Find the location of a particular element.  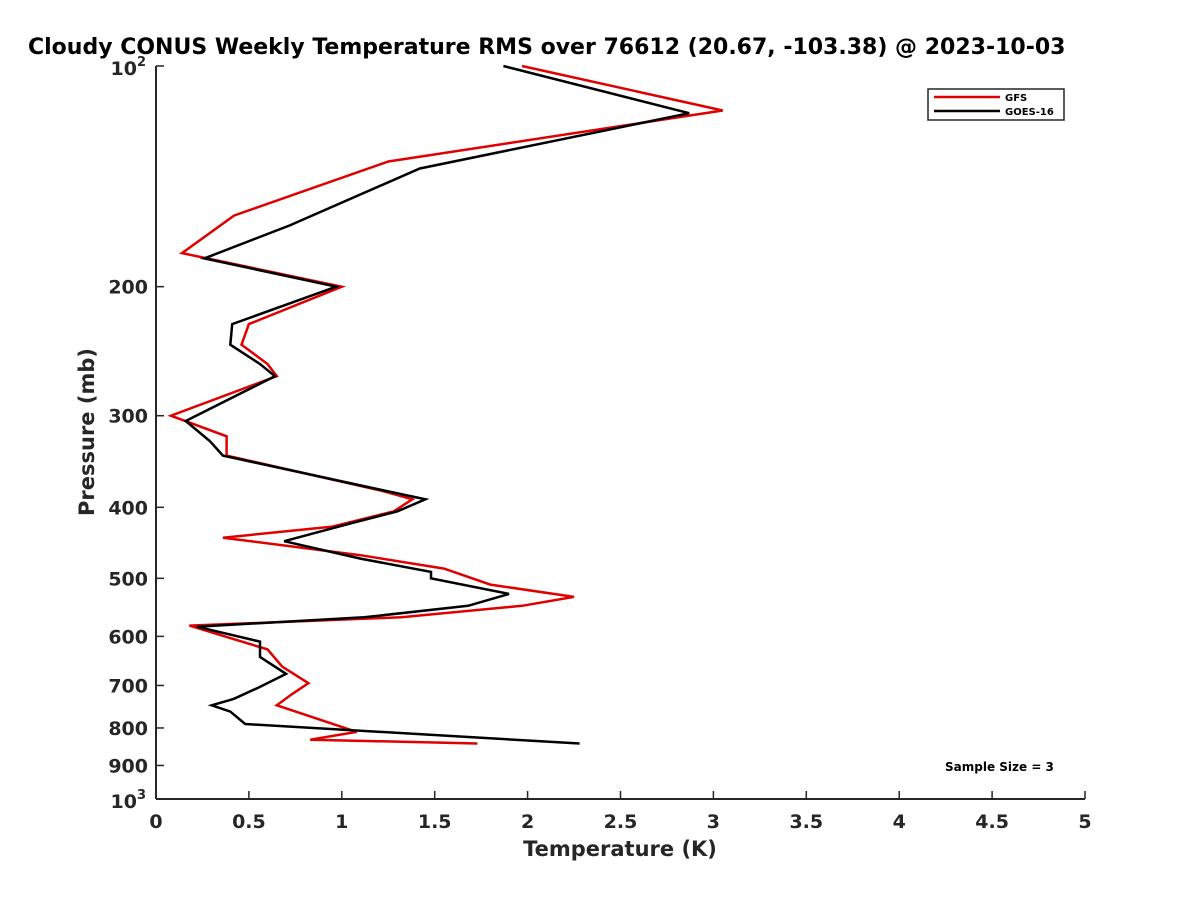

x-tick-label: 2.5 is located at coordinates (621, 822).